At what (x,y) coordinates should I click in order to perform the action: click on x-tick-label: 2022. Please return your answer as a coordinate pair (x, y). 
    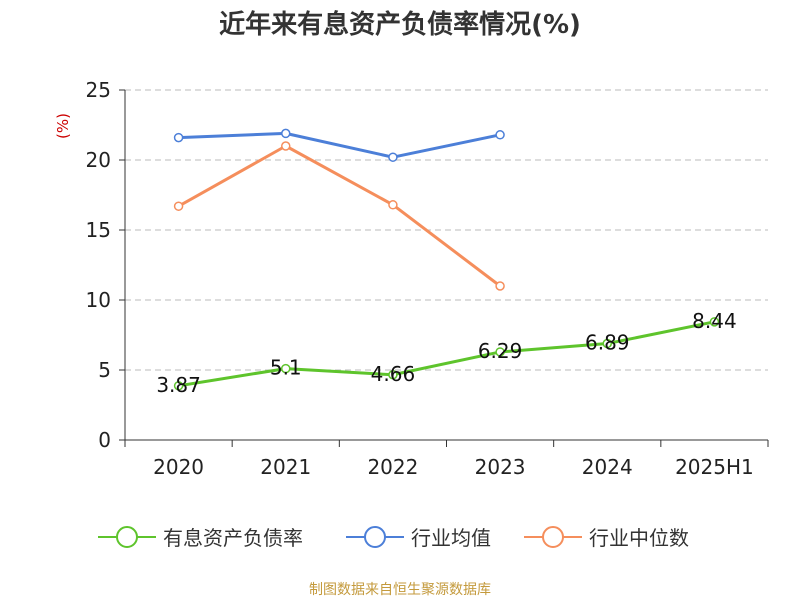
    Looking at the image, I should click on (392, 467).